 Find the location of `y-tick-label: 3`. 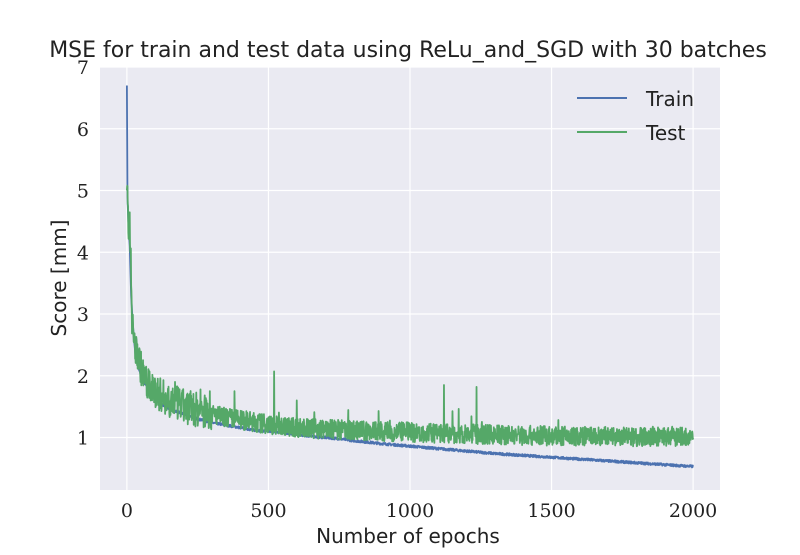

y-tick-label: 3 is located at coordinates (83, 315).